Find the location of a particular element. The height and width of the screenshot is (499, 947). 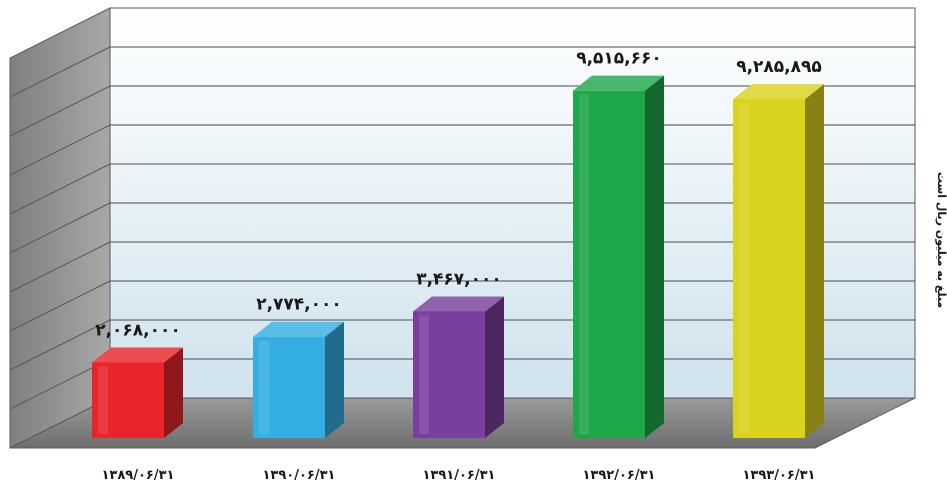

data-label: ۹,۵۱۵,۶۶۰ is located at coordinates (619, 59).